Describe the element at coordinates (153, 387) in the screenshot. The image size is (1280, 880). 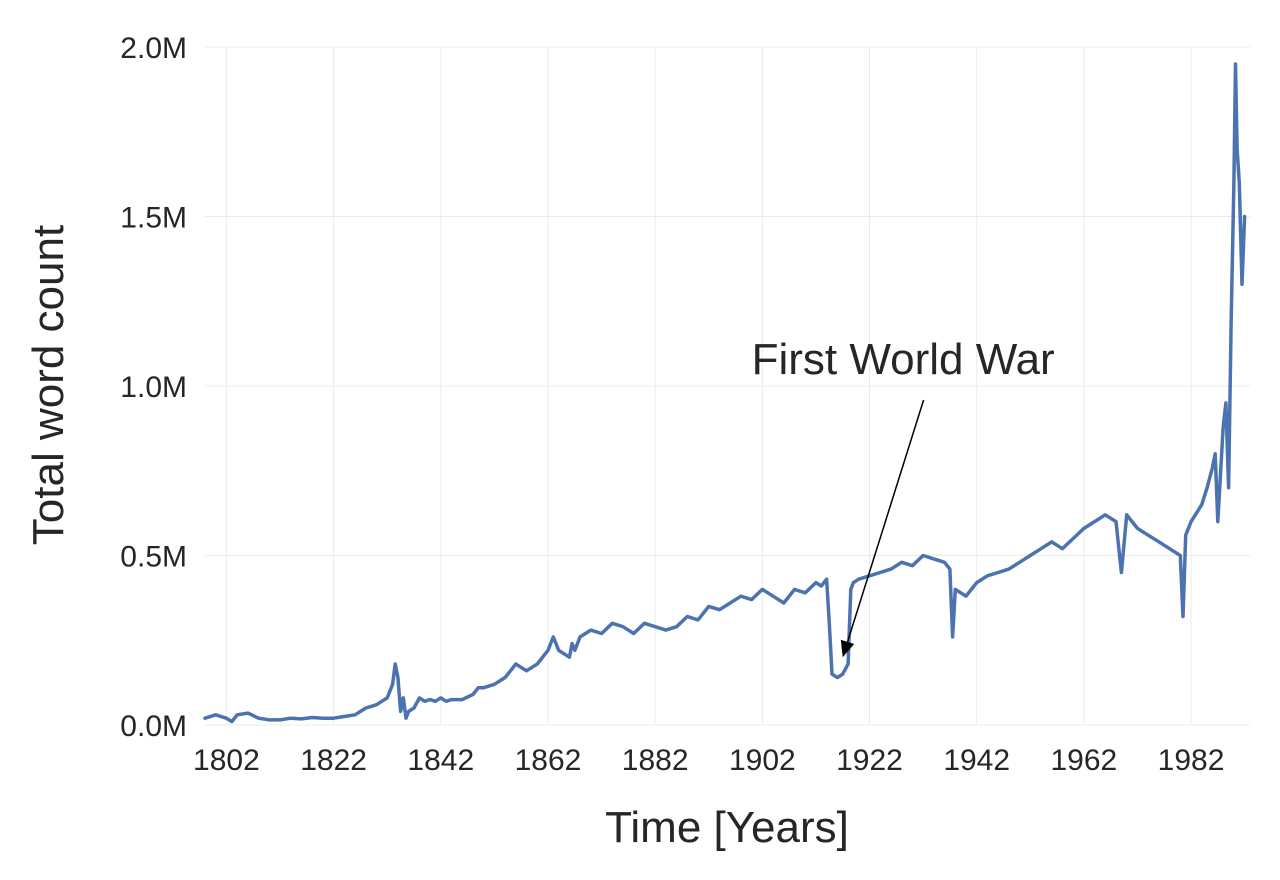
I see `y-tick-label: 1.0M` at that location.